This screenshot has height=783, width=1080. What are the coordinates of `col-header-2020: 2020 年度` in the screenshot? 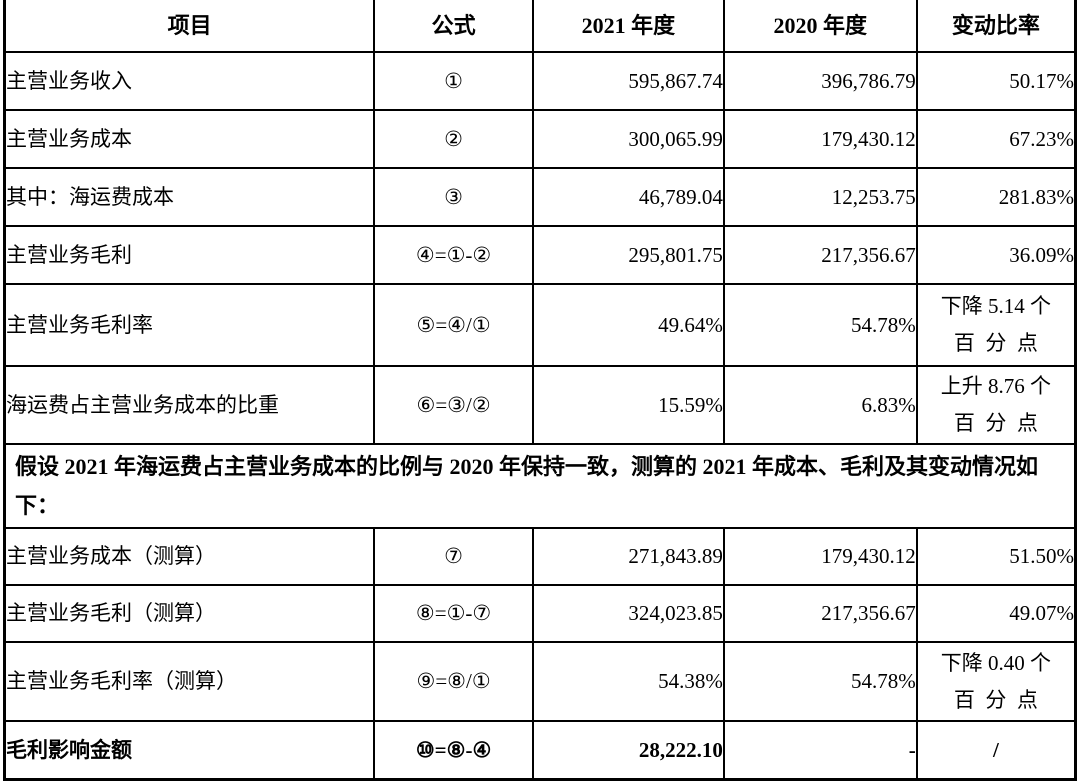 It's located at (820, 26).